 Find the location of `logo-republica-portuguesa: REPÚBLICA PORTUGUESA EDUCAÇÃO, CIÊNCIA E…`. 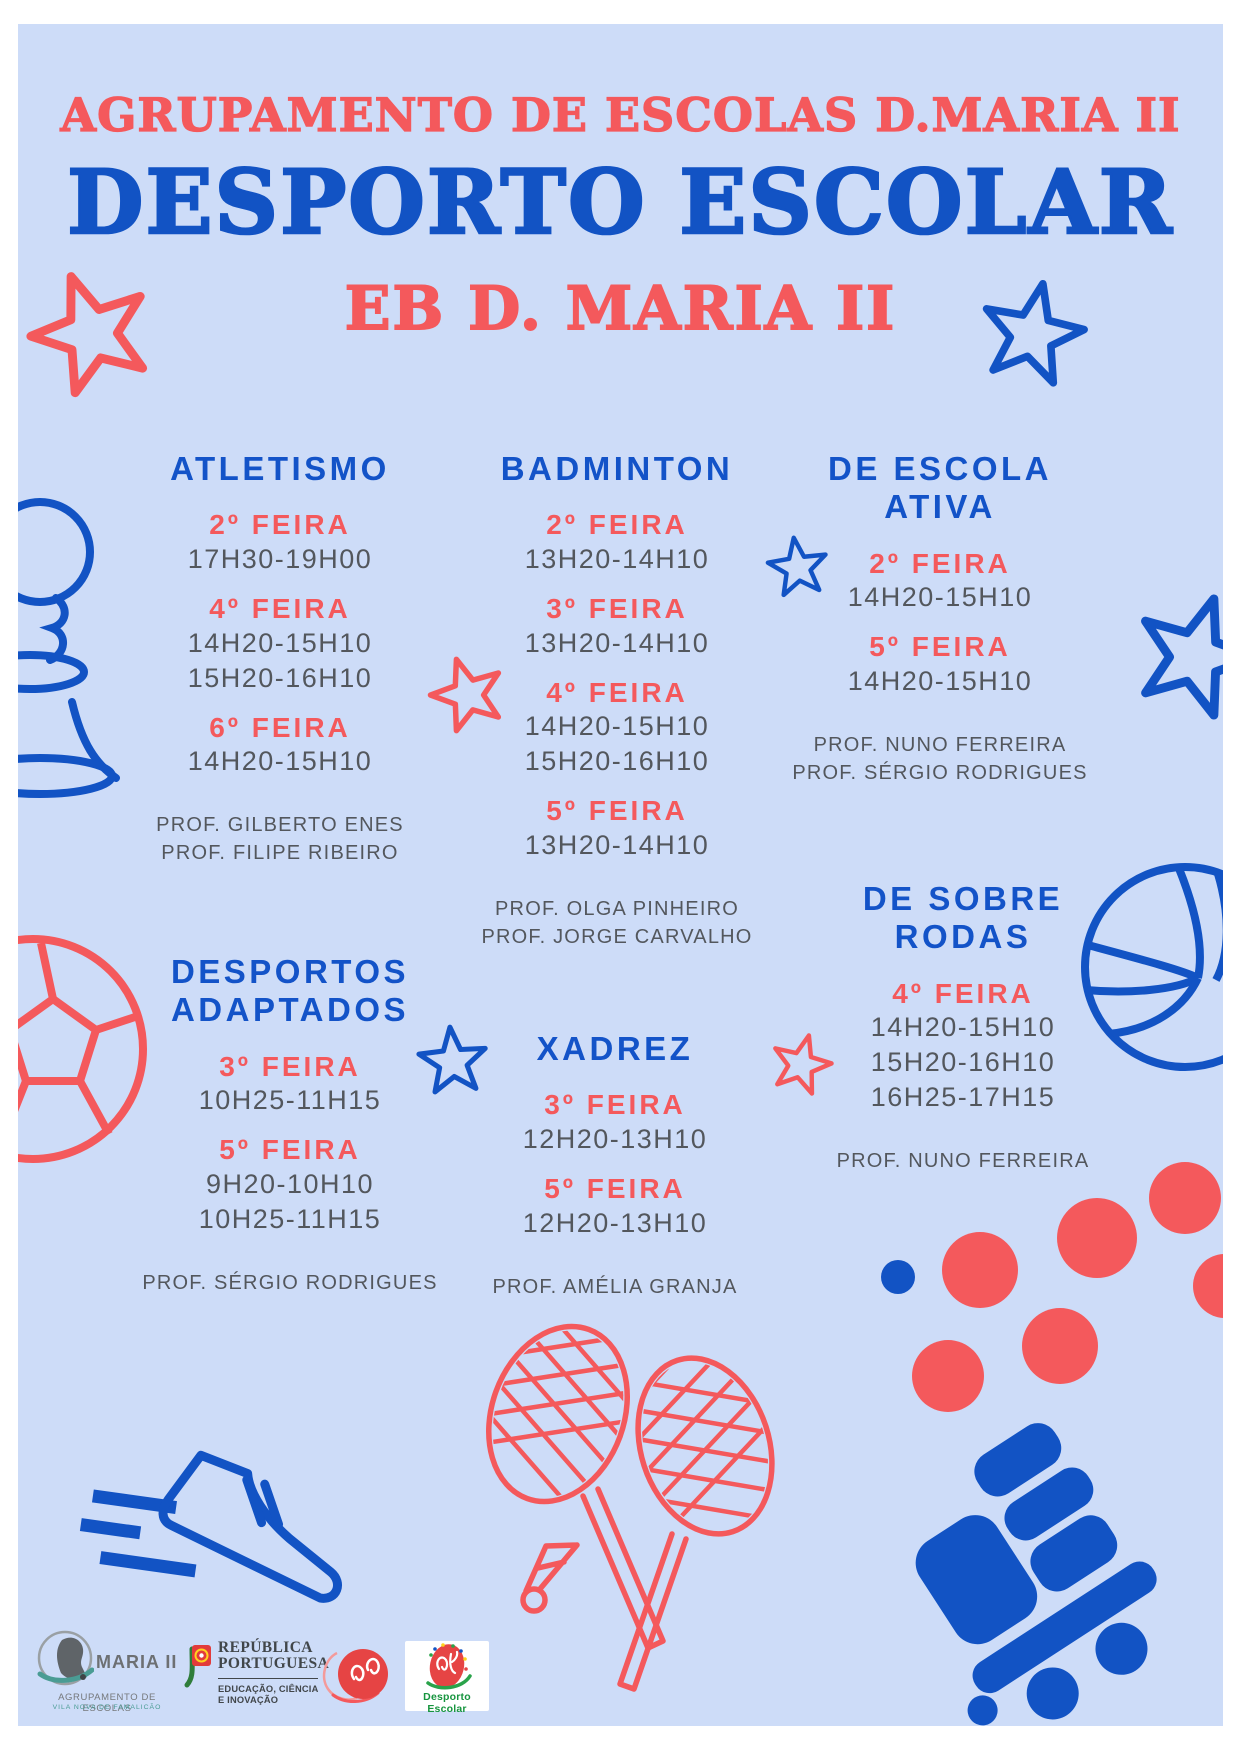

logo-republica-portuguesa: REPÚBLICA PORTUGUESA EDUCAÇÃO, CIÊNCIA E… is located at coordinates (259, 1679).